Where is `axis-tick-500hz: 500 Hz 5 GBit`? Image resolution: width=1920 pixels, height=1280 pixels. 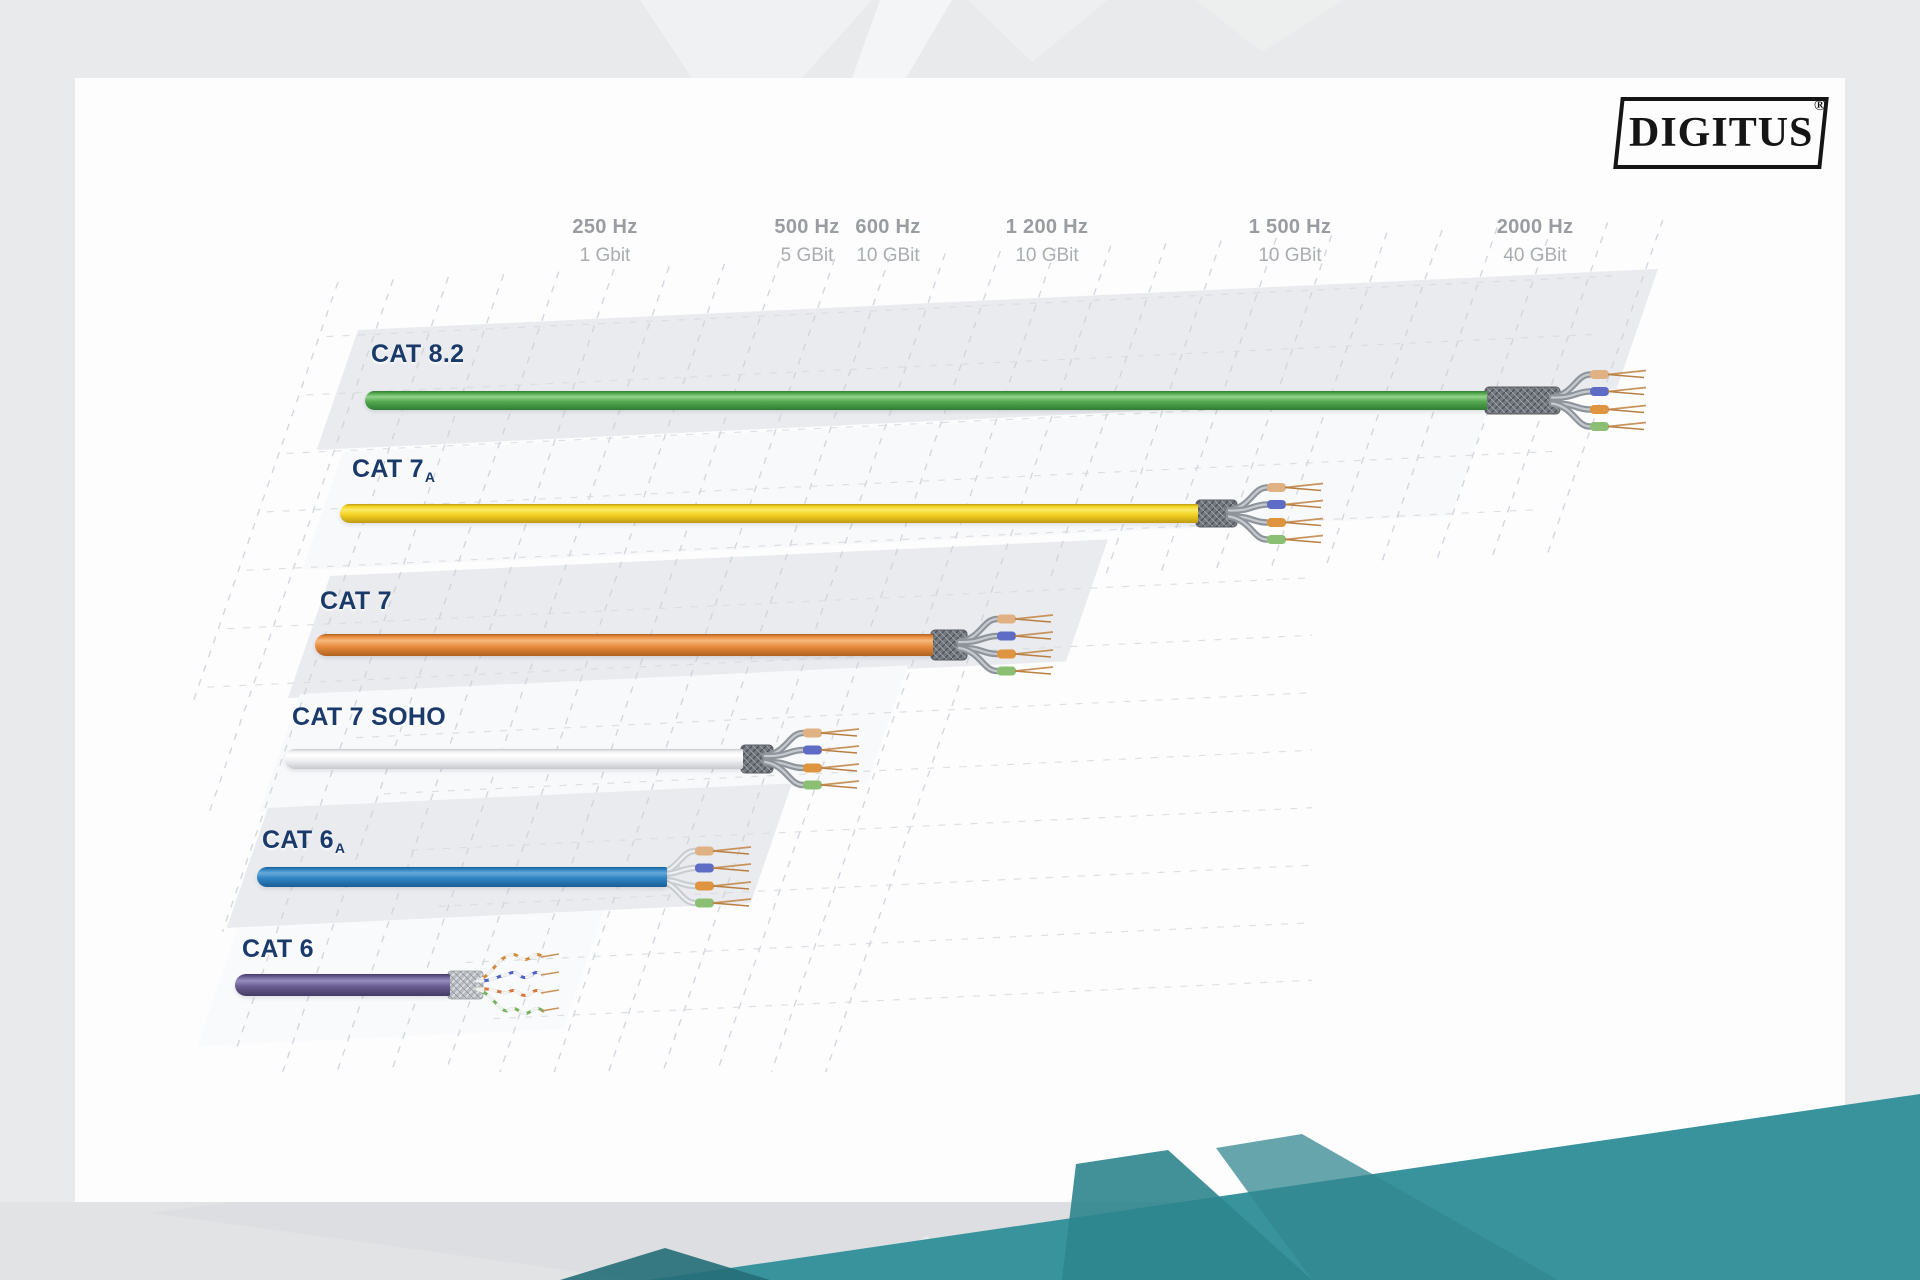 axis-tick-500hz: 500 Hz 5 GBit is located at coordinates (807, 241).